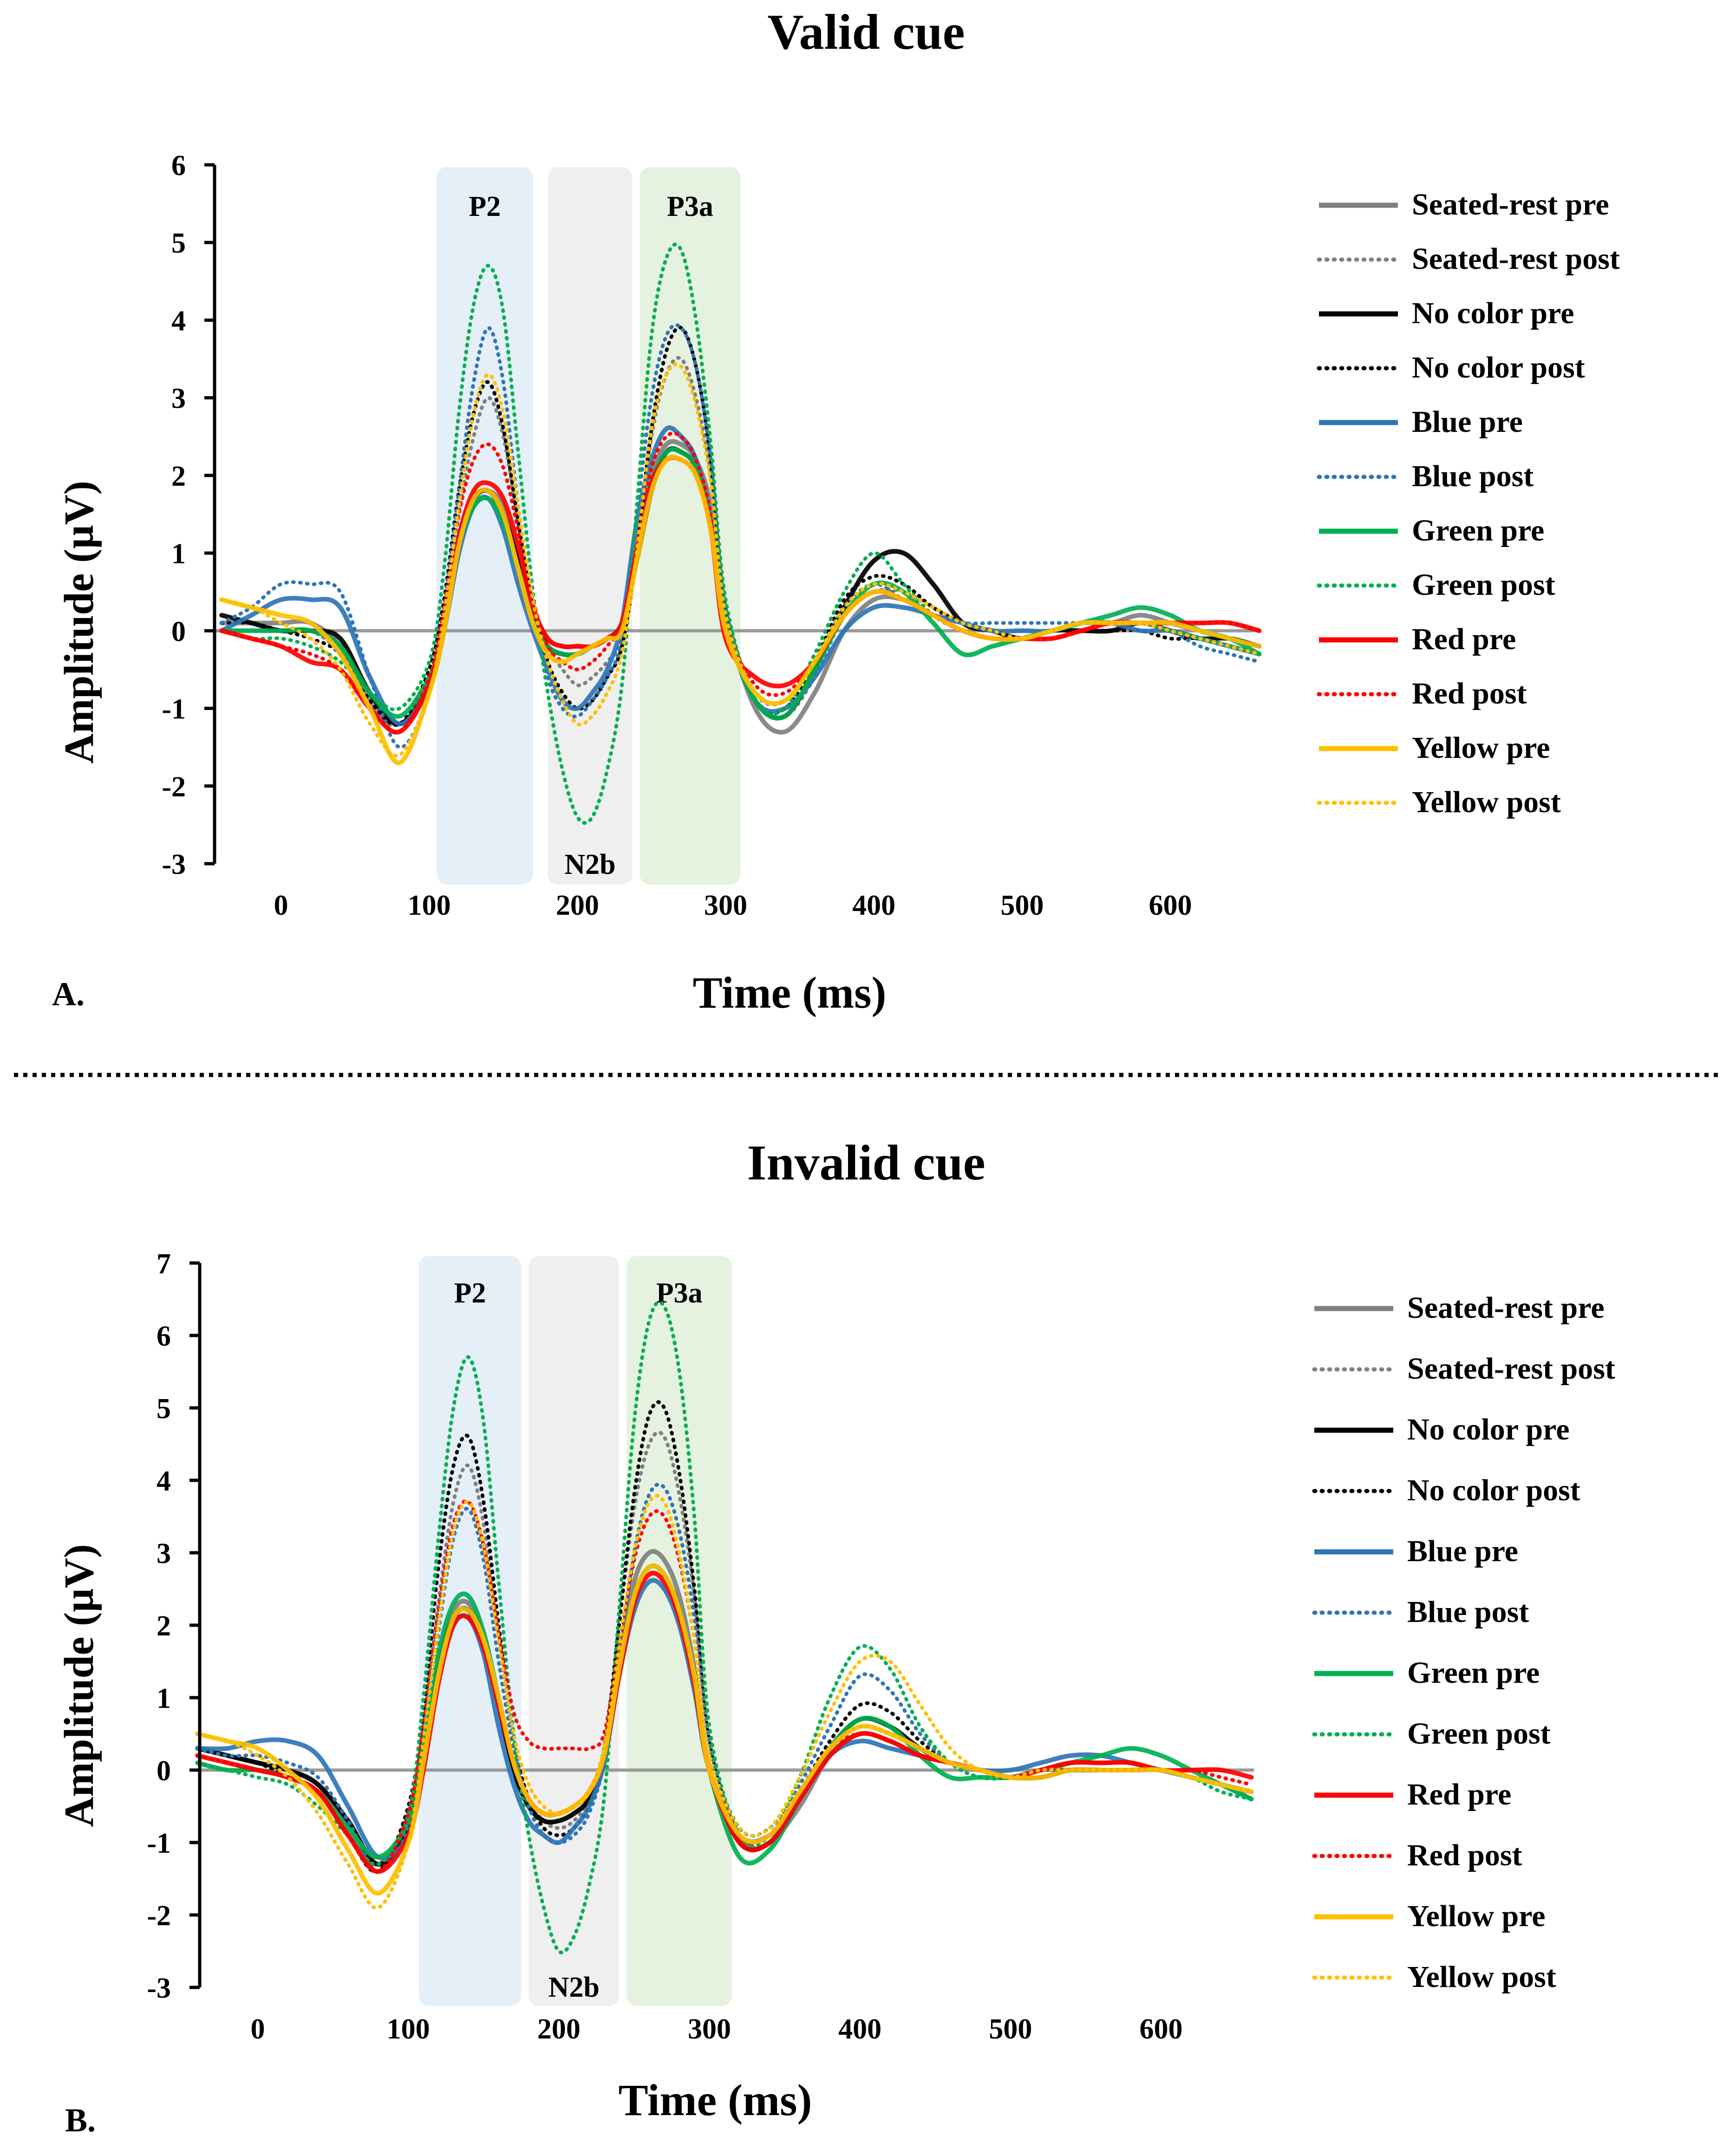 This screenshot has height=2149, width=1736. Describe the element at coordinates (691, 526) in the screenshot. I see `window-p3a` at that location.